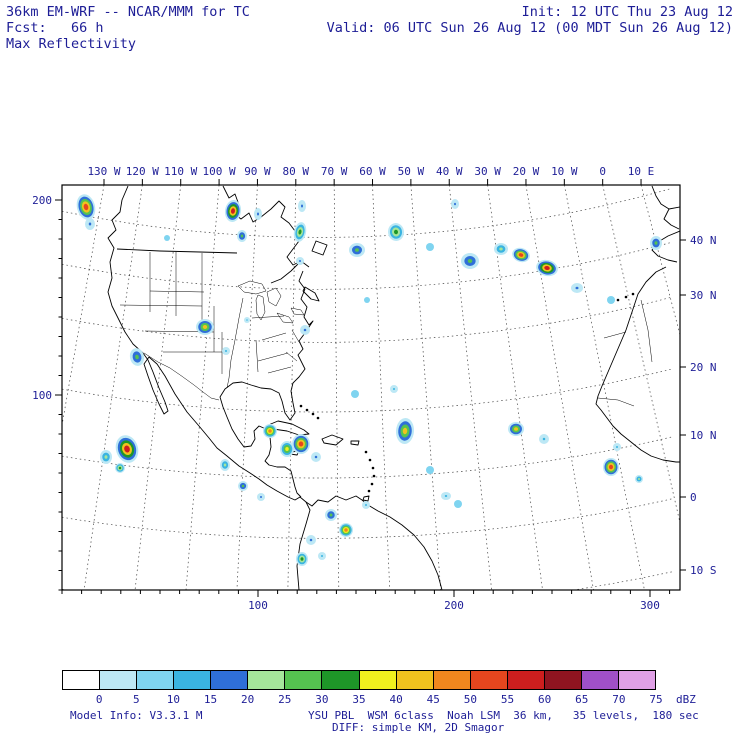  Describe the element at coordinates (42, 395) in the screenshot. I see `left-axis-label: 100` at that location.